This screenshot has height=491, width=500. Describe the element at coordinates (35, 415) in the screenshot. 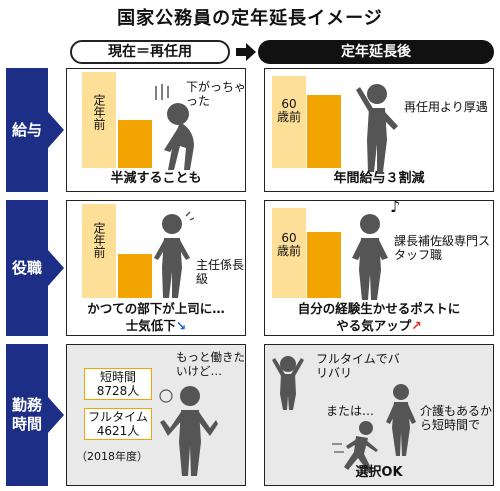

I see `row-label-hours: 勤務時間` at that location.